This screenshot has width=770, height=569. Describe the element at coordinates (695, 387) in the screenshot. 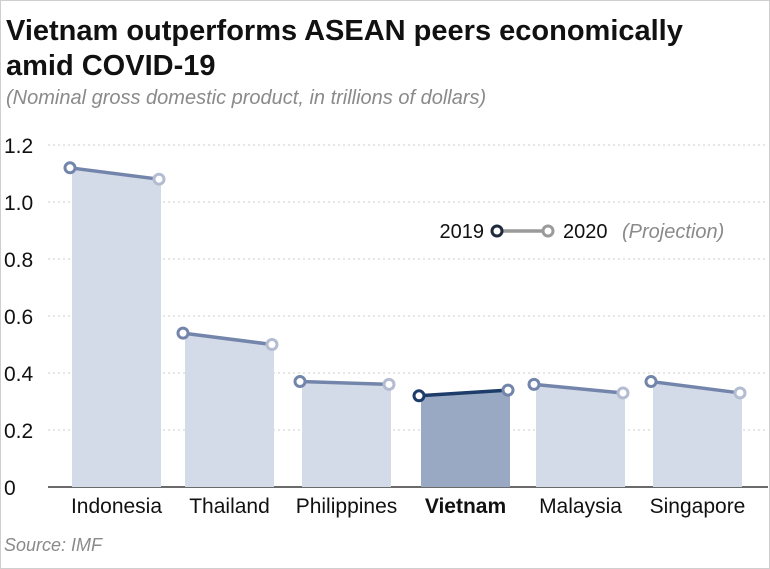

I see `change-line-singapore` at that location.